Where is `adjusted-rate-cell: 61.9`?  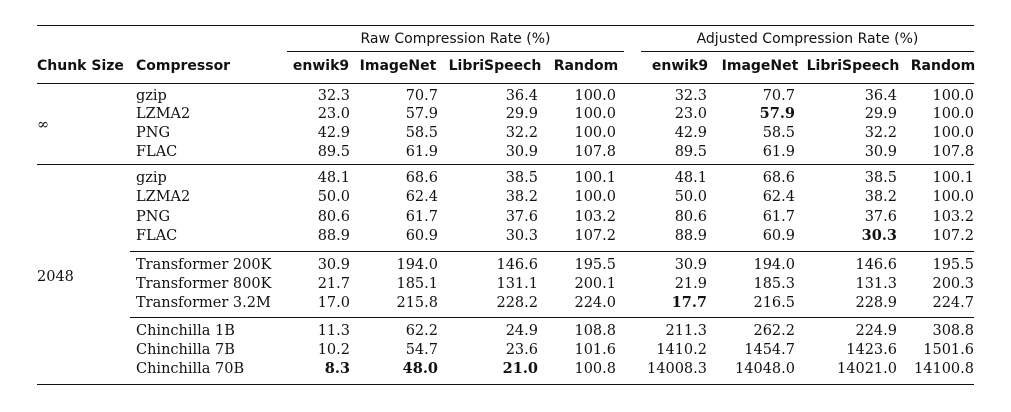
adjusted-rate-cell: 61.9 is located at coordinates (778, 152).